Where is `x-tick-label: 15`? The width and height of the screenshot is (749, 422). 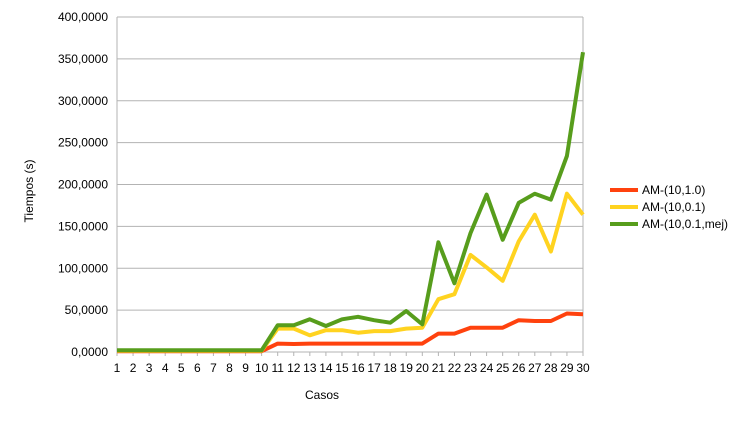
x-tick-label: 15 is located at coordinates (342, 368).